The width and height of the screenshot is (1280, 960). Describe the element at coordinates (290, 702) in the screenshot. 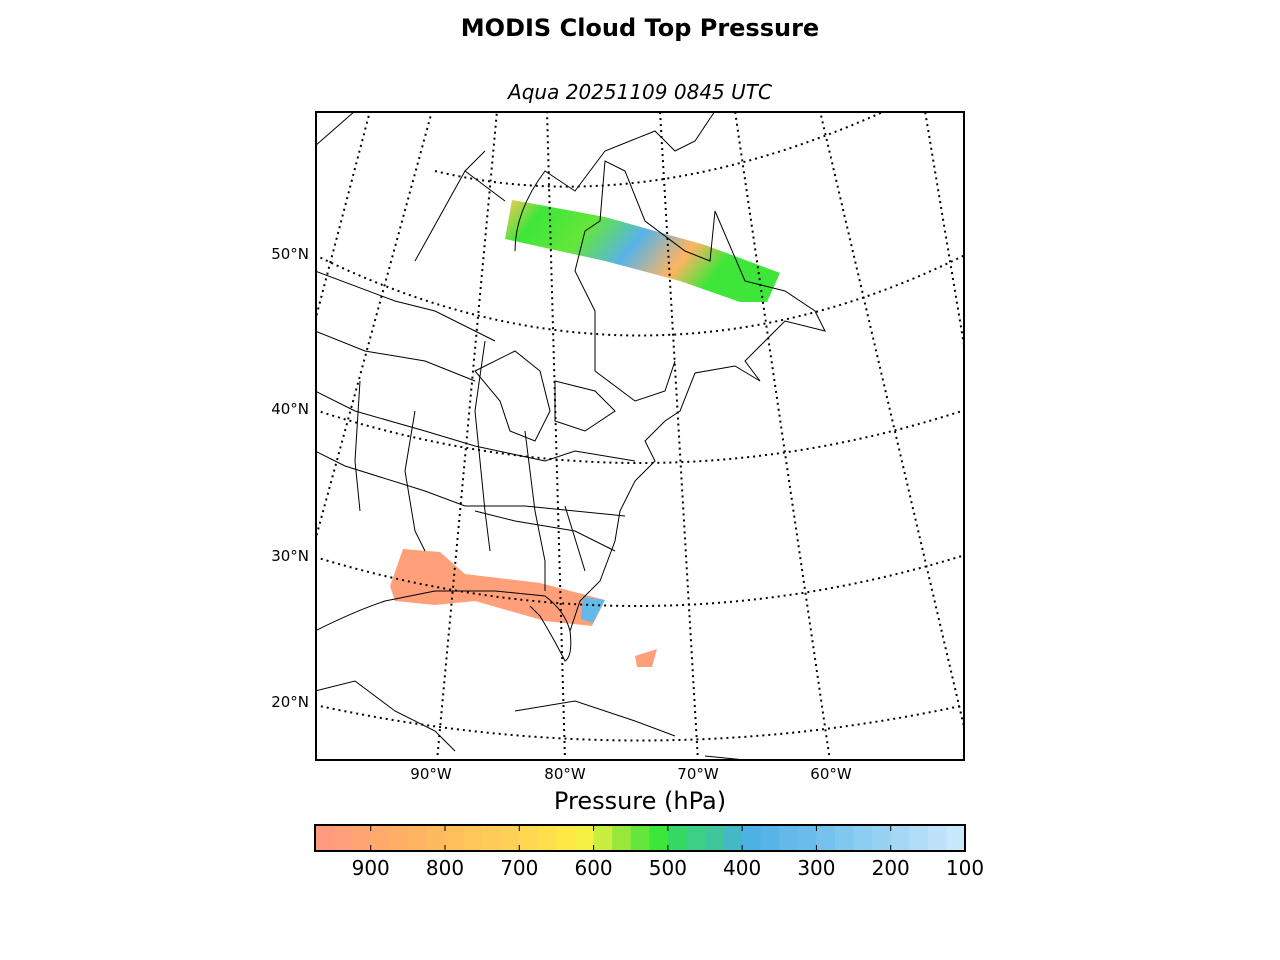

I see `lat-label-20n: 20°N` at that location.